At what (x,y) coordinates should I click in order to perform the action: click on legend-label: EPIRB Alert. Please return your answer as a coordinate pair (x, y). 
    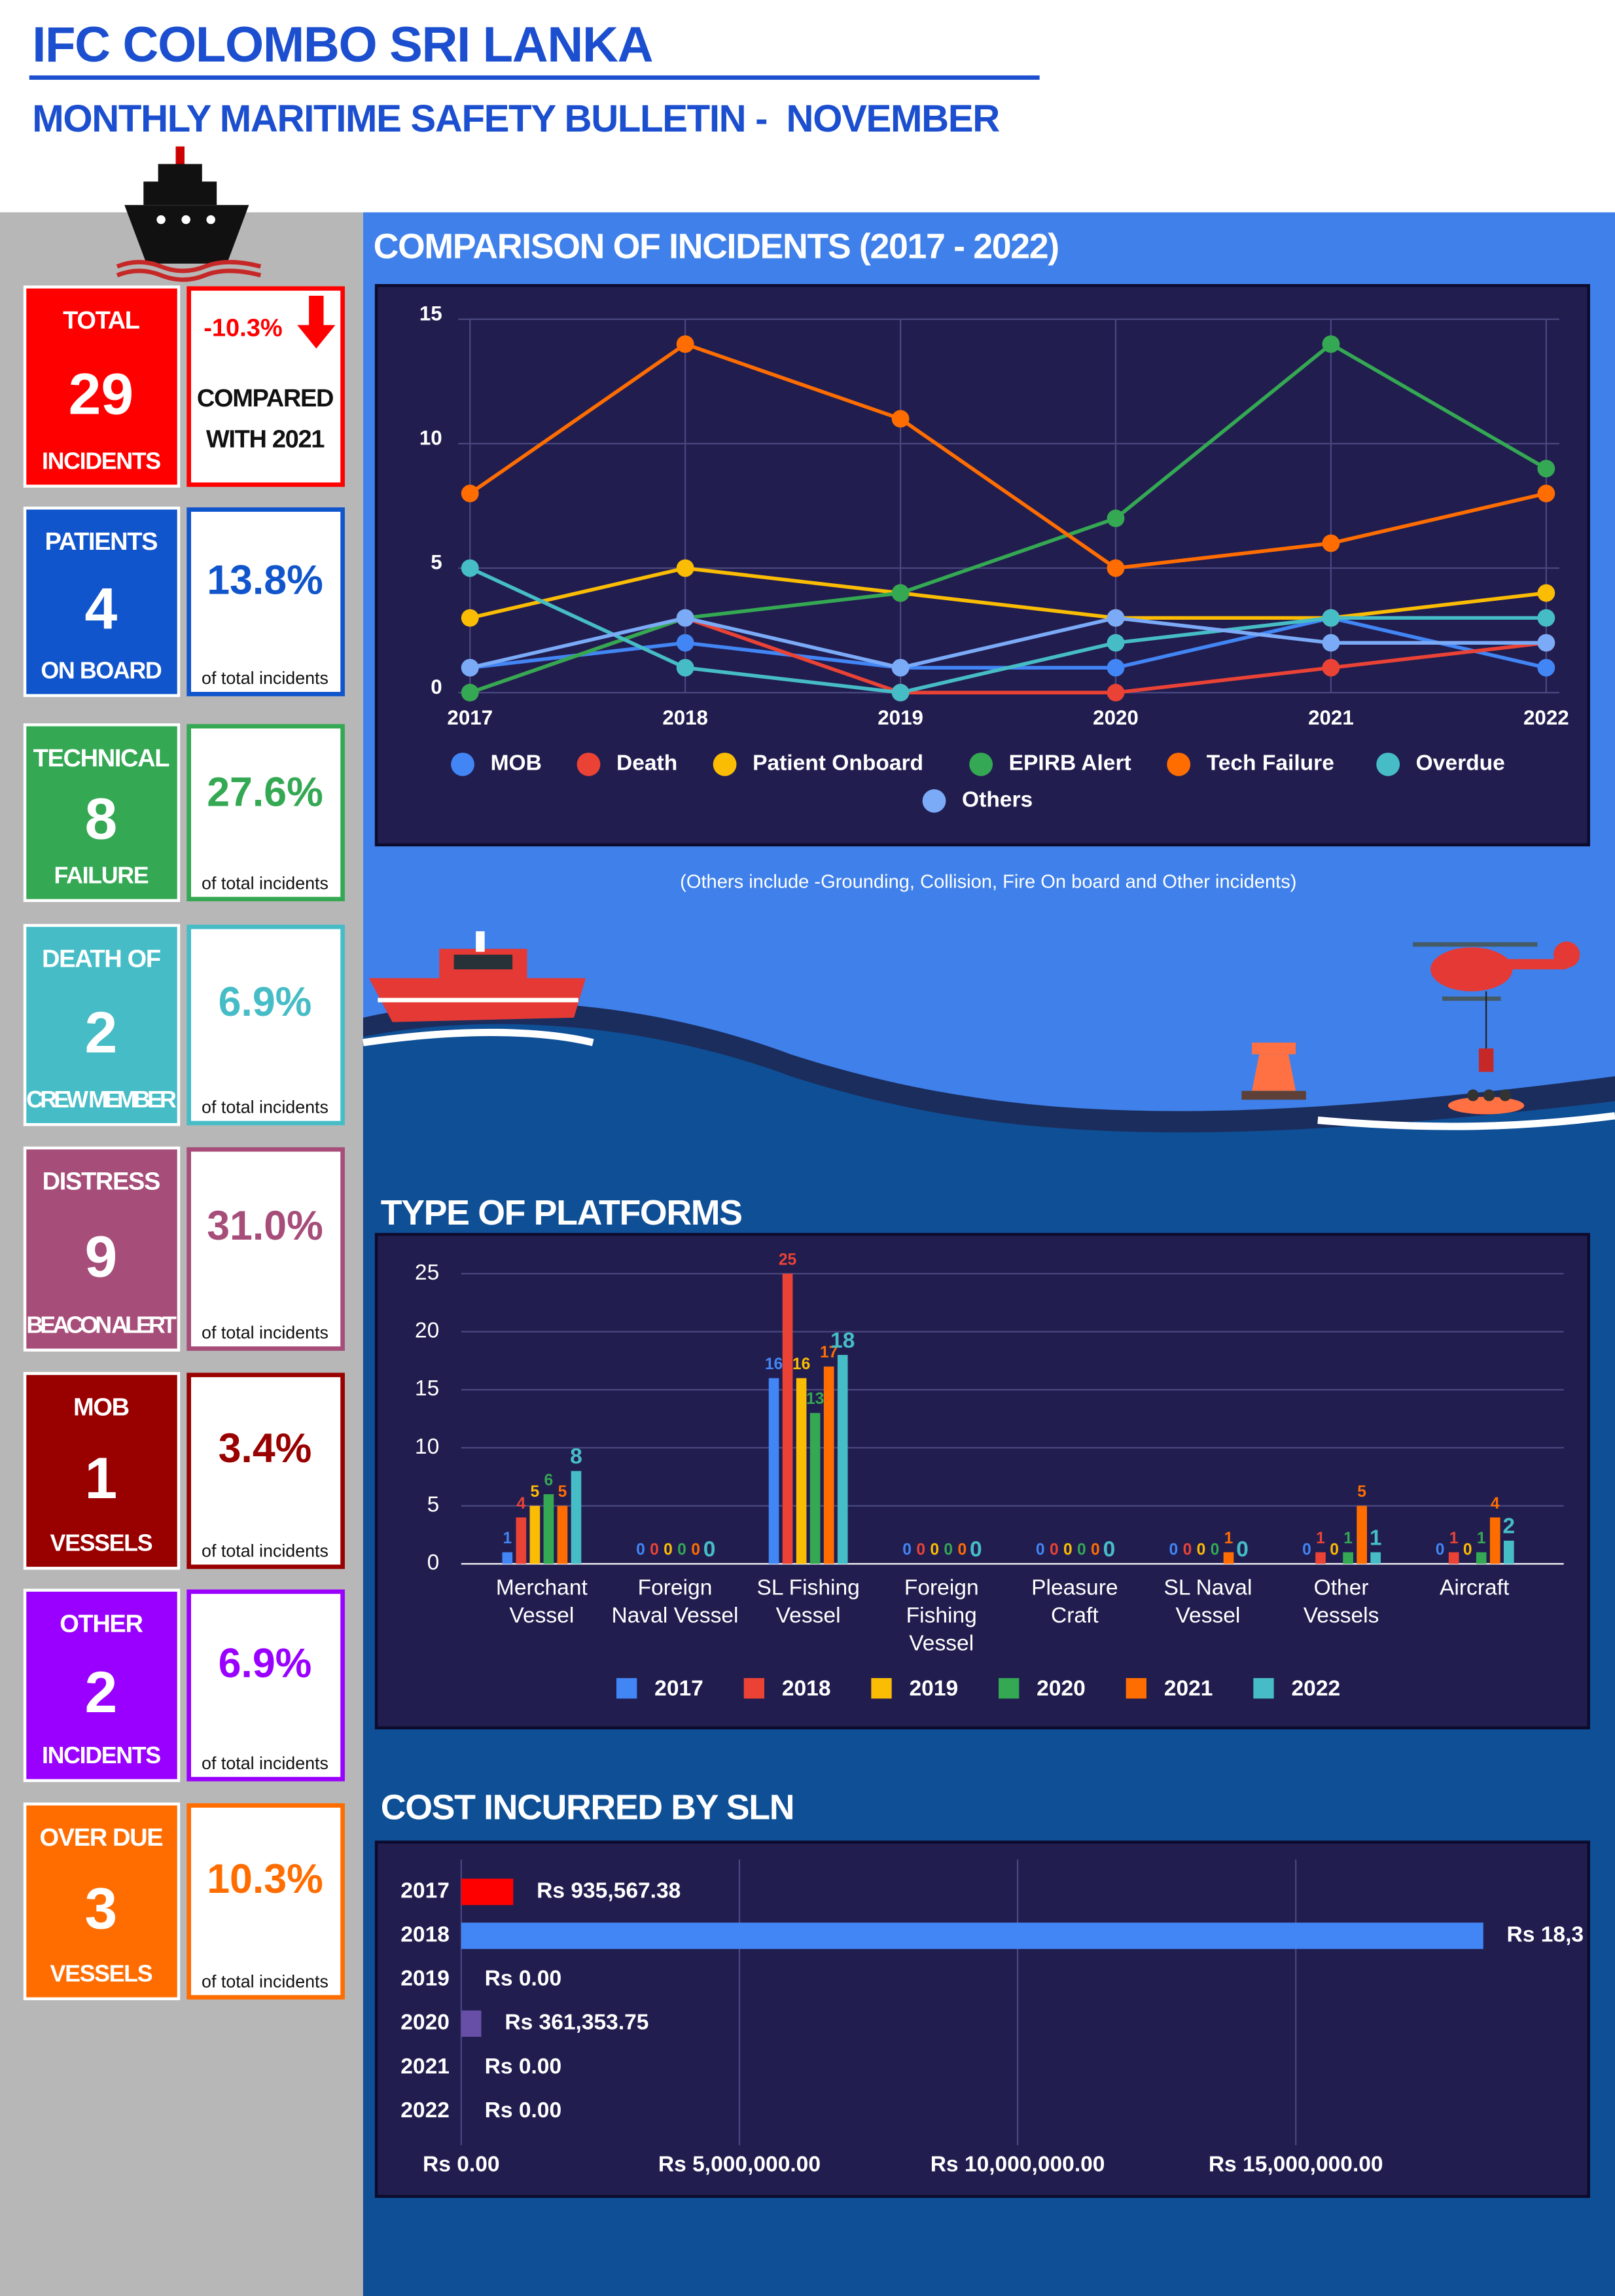
    Looking at the image, I should click on (1070, 763).